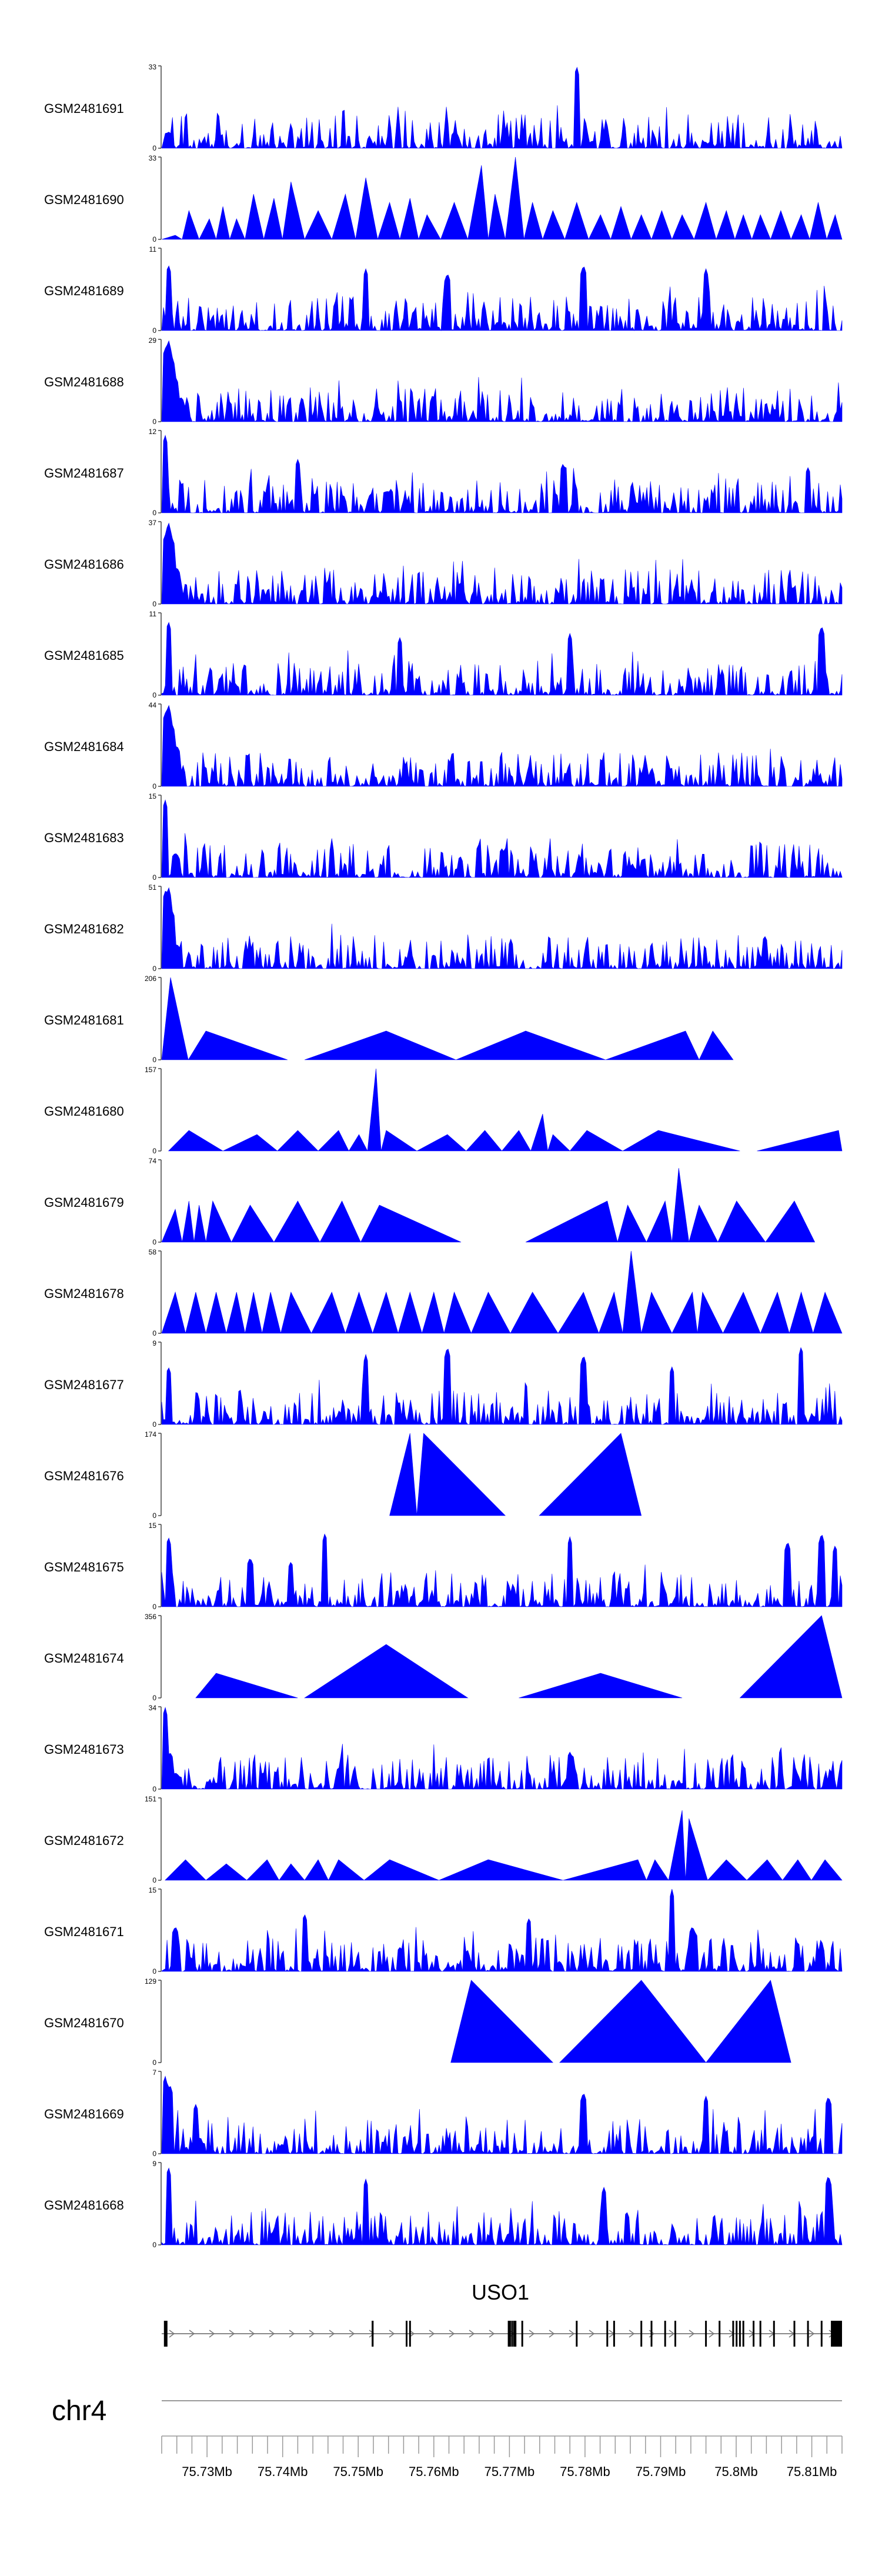  Describe the element at coordinates (358, 2471) in the screenshot. I see `tick-label: 75.75Mb` at that location.